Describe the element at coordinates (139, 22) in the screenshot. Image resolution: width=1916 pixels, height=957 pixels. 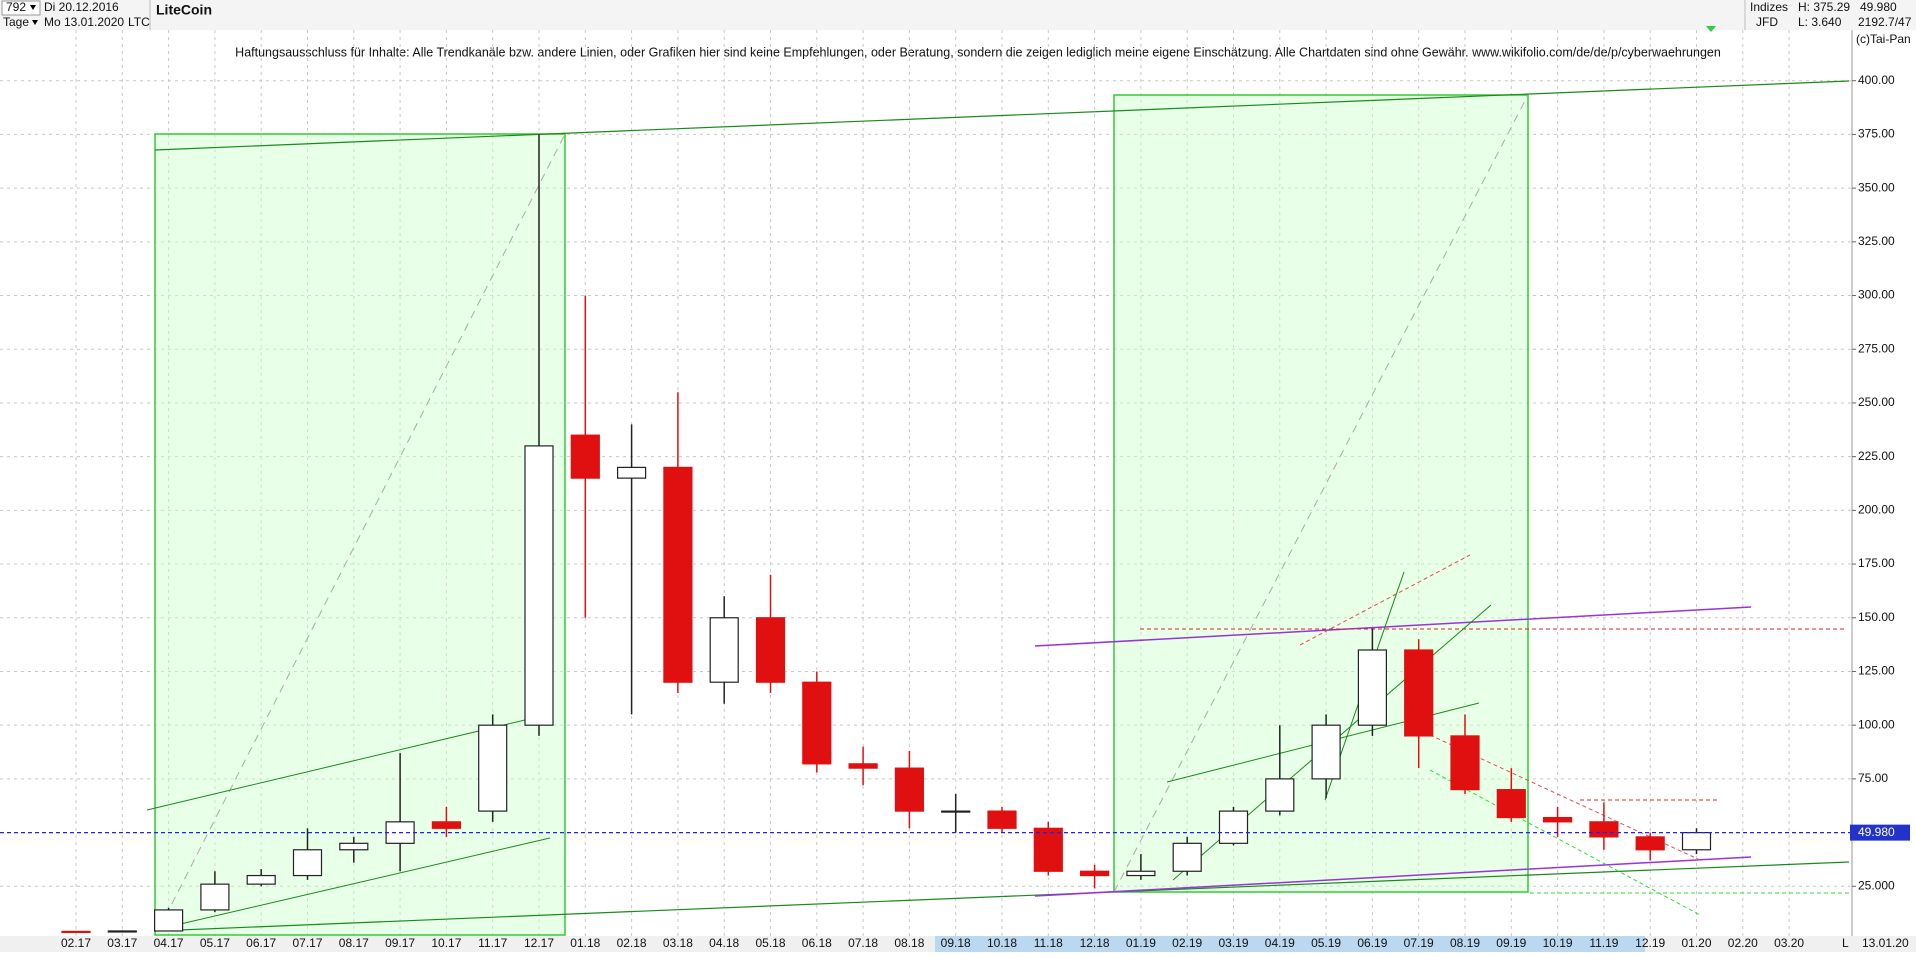
I see `symbol: LTC` at that location.